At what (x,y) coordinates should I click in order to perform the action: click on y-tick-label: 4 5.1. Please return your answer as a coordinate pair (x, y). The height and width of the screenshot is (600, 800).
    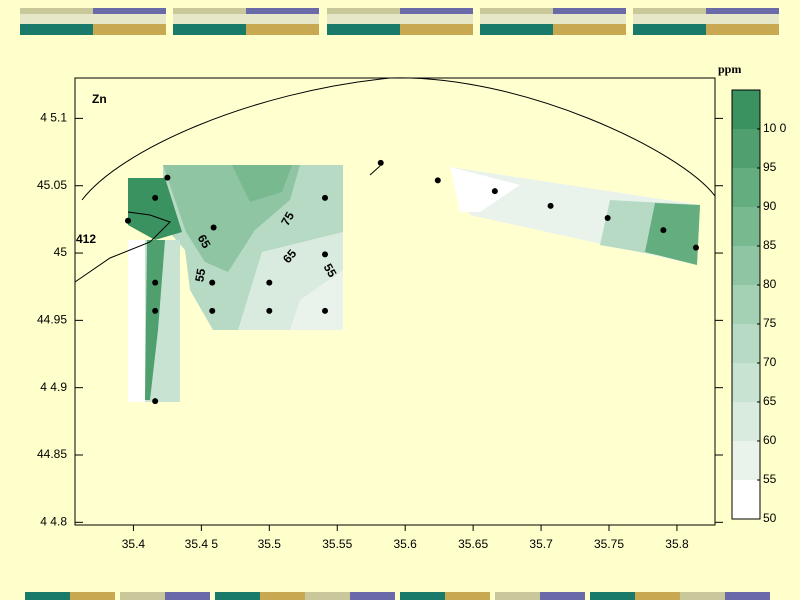
    Looking at the image, I should click on (53, 118).